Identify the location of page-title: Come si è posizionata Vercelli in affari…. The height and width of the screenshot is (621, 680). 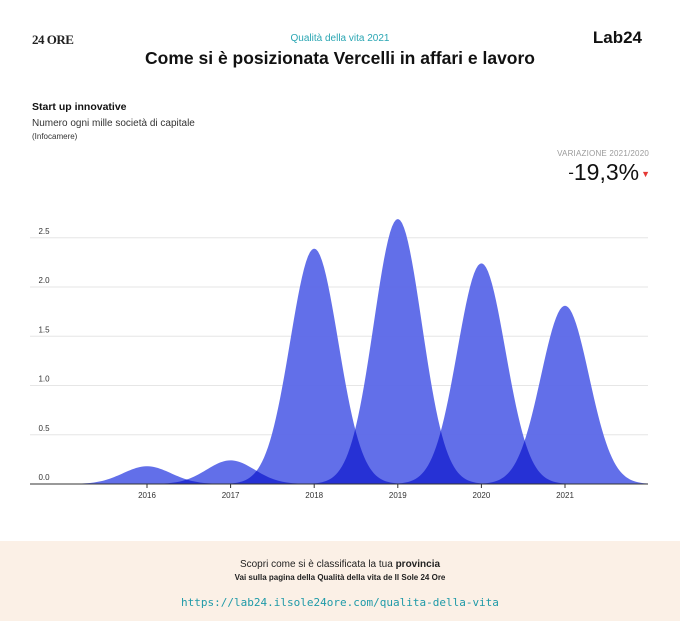
(340, 58).